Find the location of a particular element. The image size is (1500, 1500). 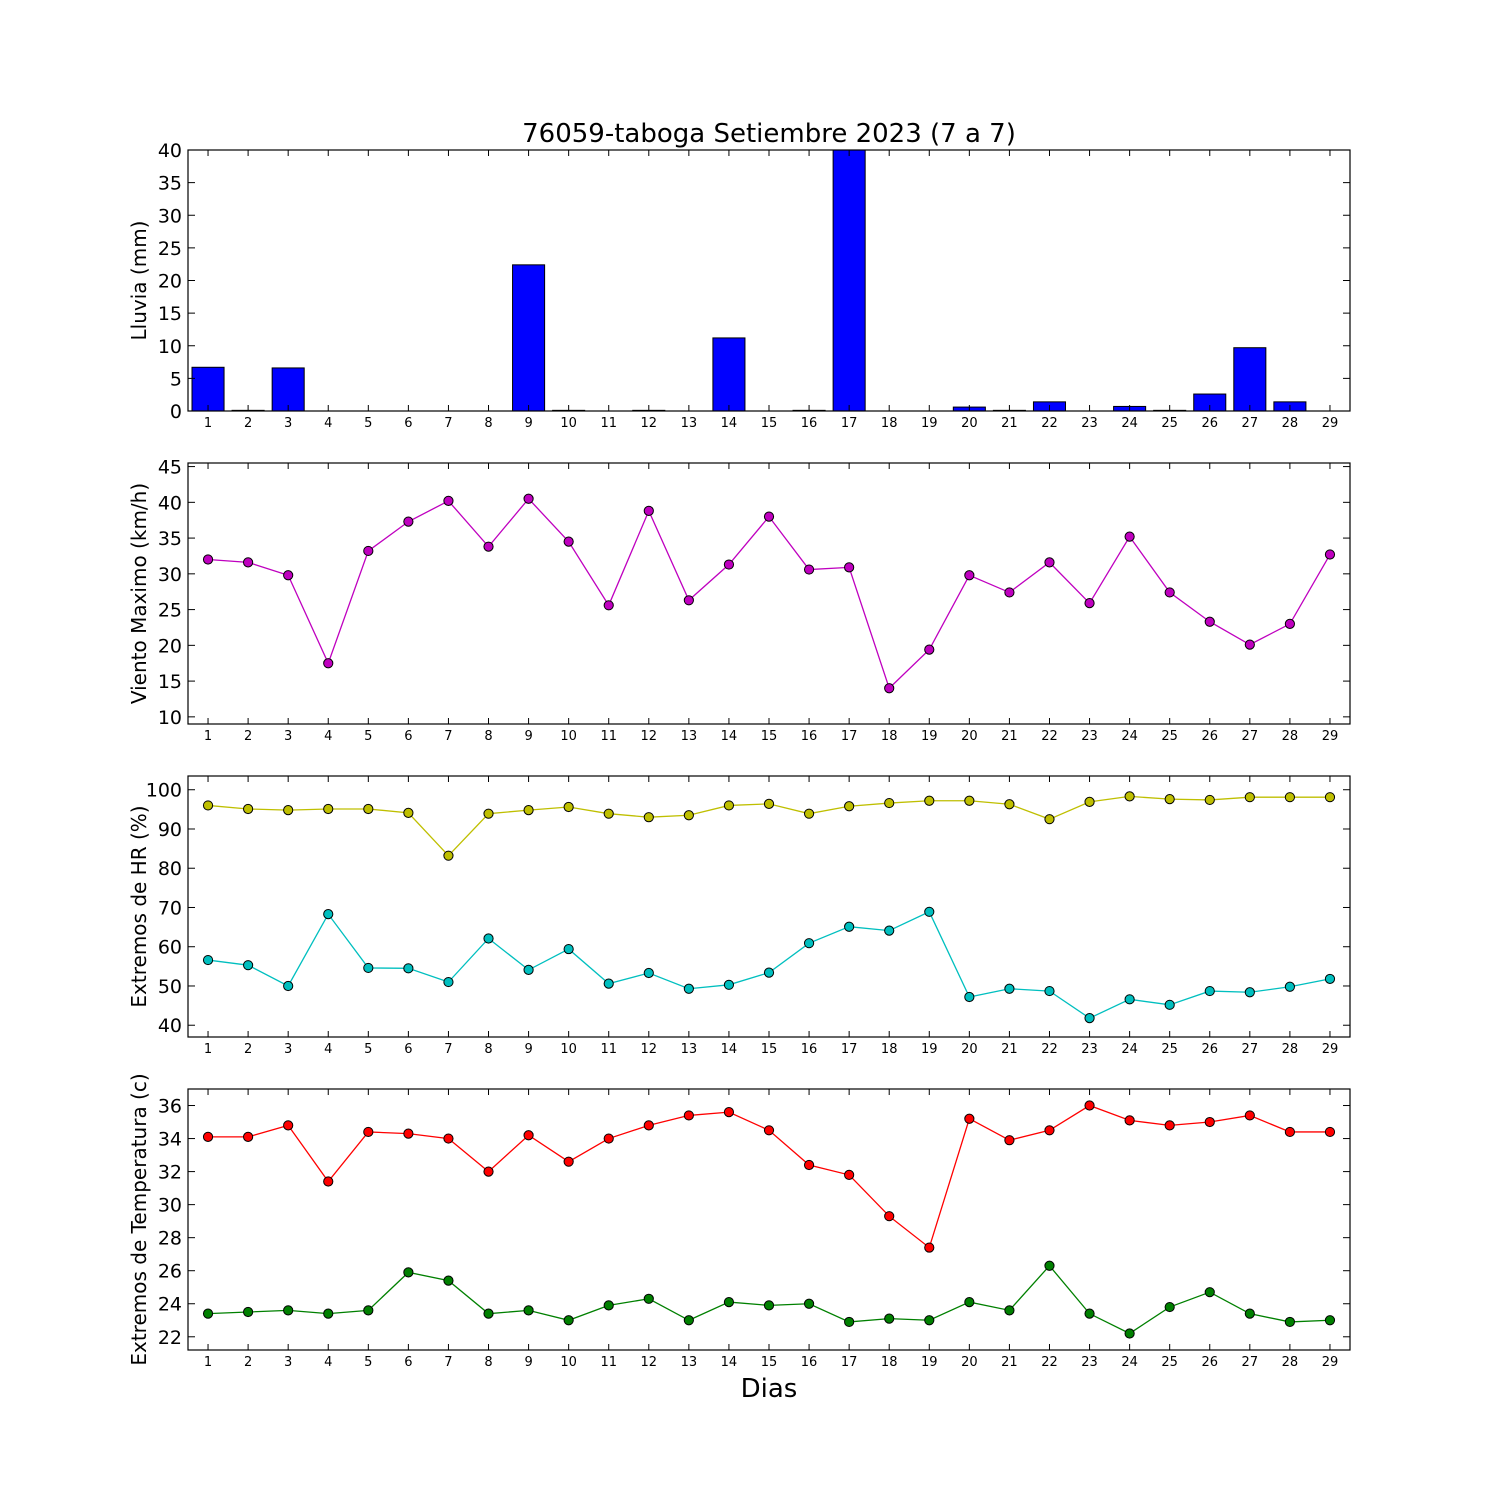

y-tick-label: 20 is located at coordinates (170, 282).